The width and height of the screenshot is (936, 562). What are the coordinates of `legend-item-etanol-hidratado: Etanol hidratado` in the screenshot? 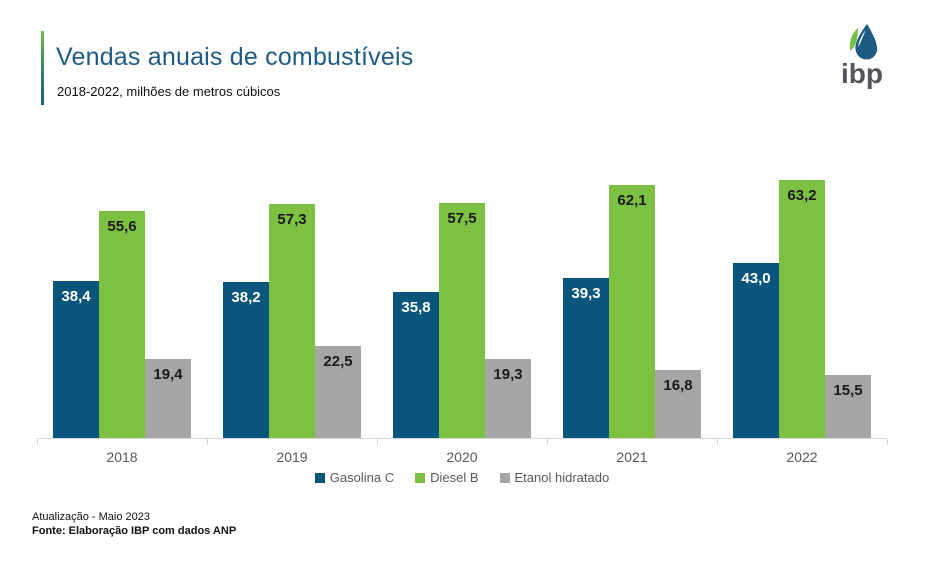 It's located at (554, 477).